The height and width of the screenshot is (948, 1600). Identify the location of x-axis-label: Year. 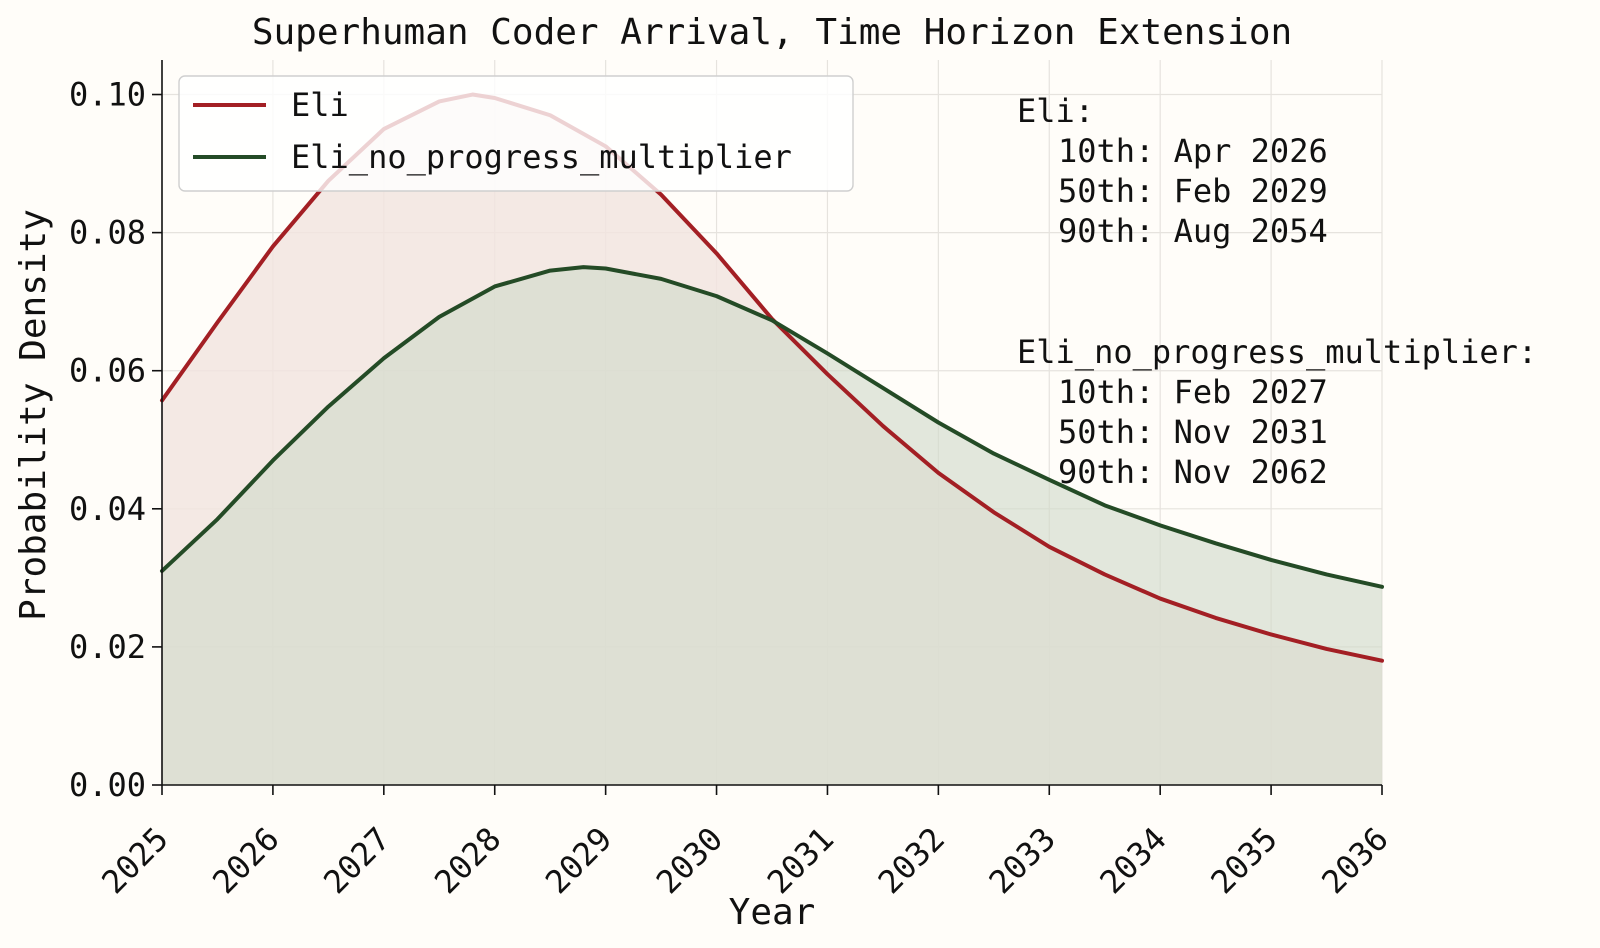
(772, 912).